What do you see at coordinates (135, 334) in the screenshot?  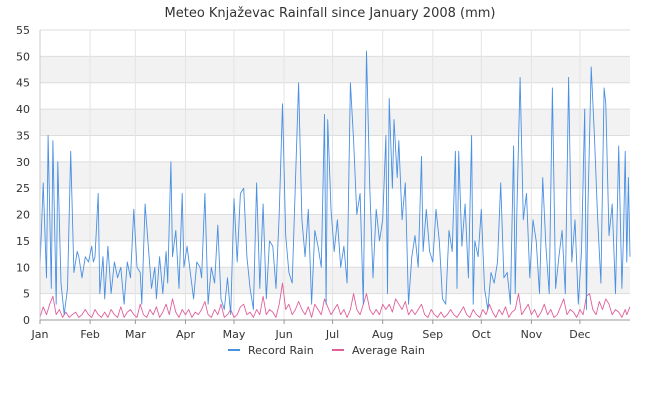 I see `x-tick-label: Mar` at bounding box center [135, 334].